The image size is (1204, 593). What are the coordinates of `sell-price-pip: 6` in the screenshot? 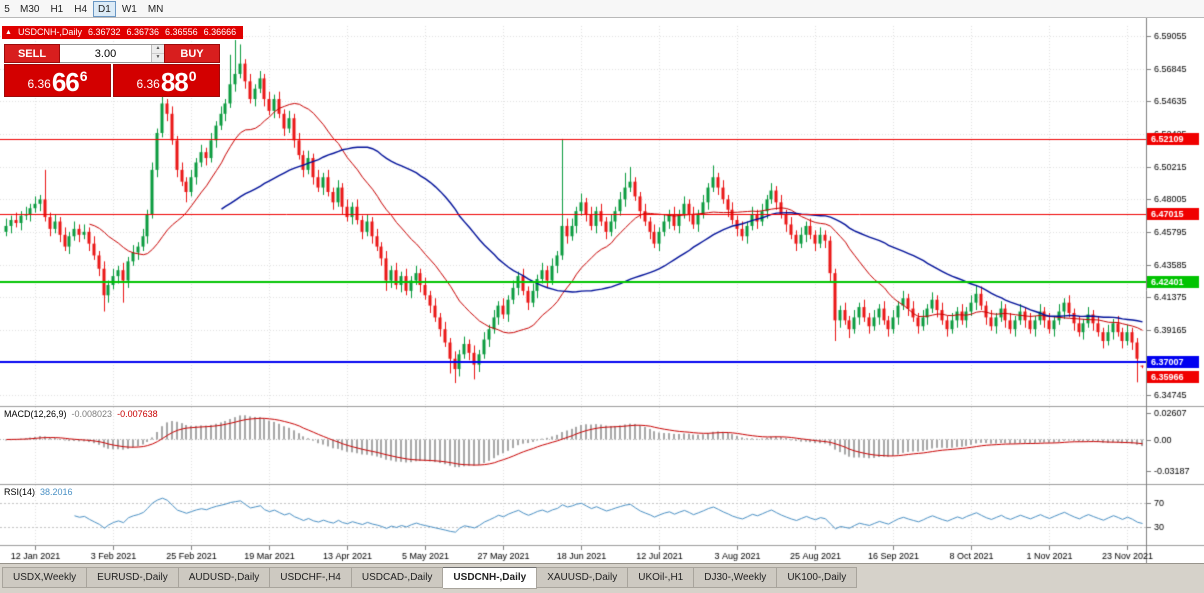 It's located at (83, 76).